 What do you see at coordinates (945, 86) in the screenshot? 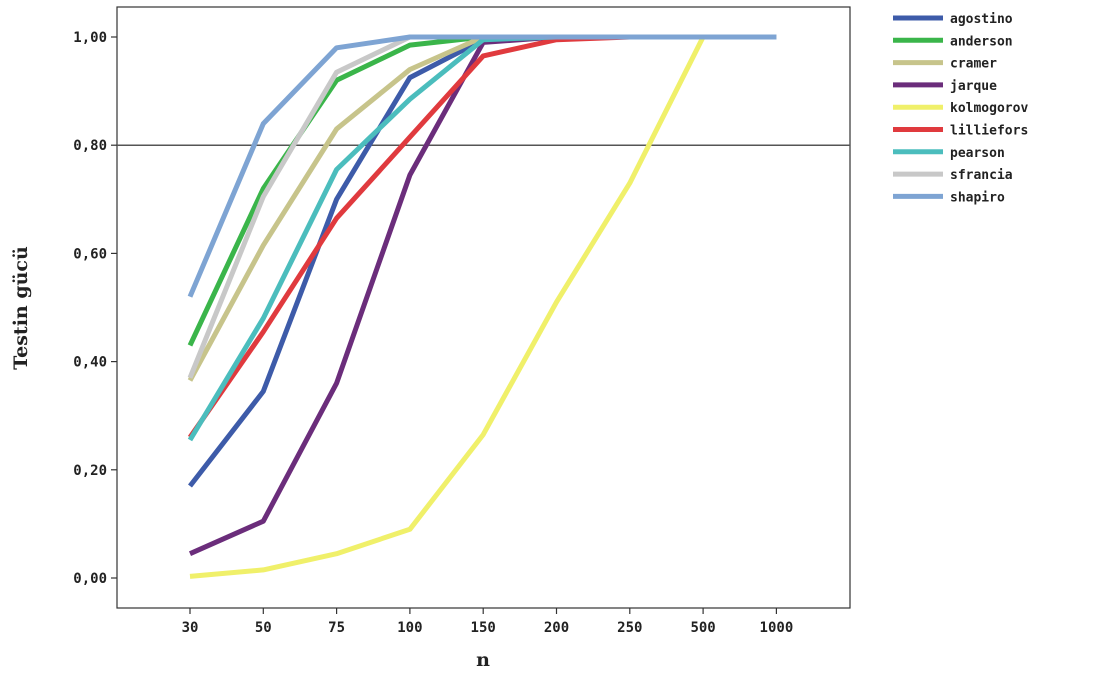
I see `legend-item-jarque: jarque` at bounding box center [945, 86].